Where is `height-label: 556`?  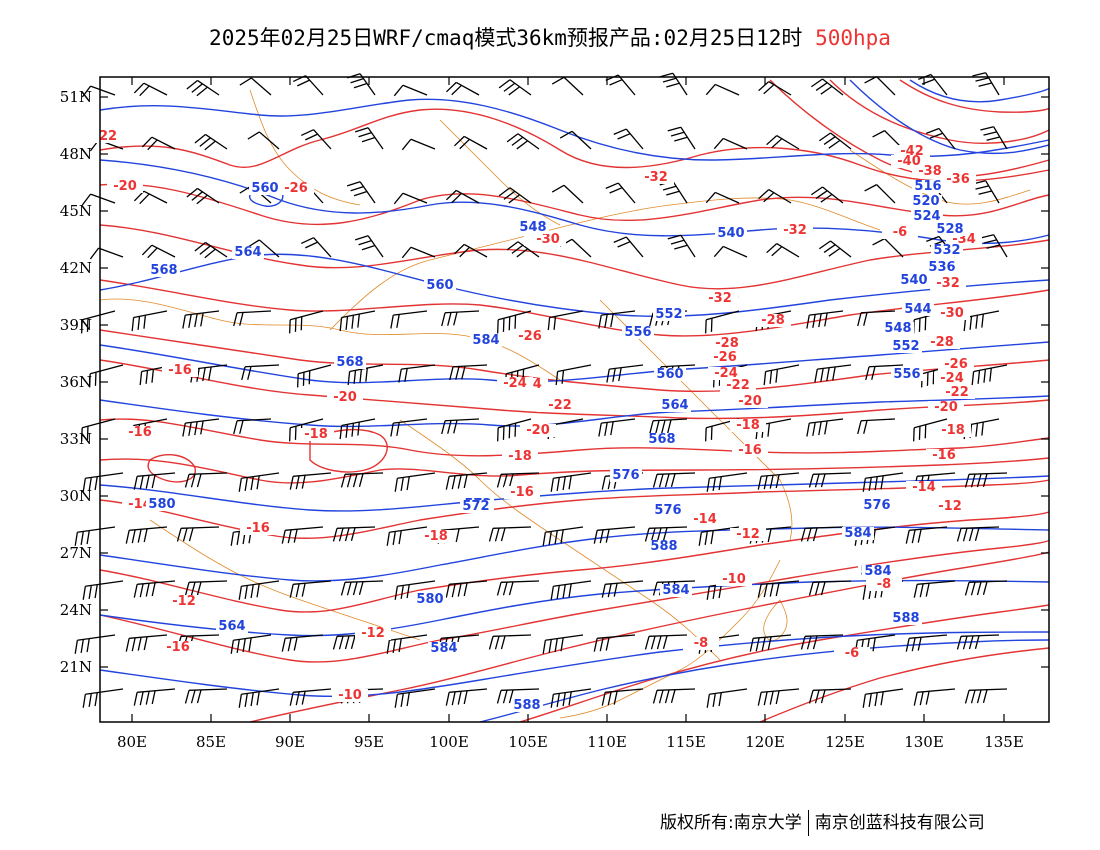
height-label: 556 is located at coordinates (637, 332).